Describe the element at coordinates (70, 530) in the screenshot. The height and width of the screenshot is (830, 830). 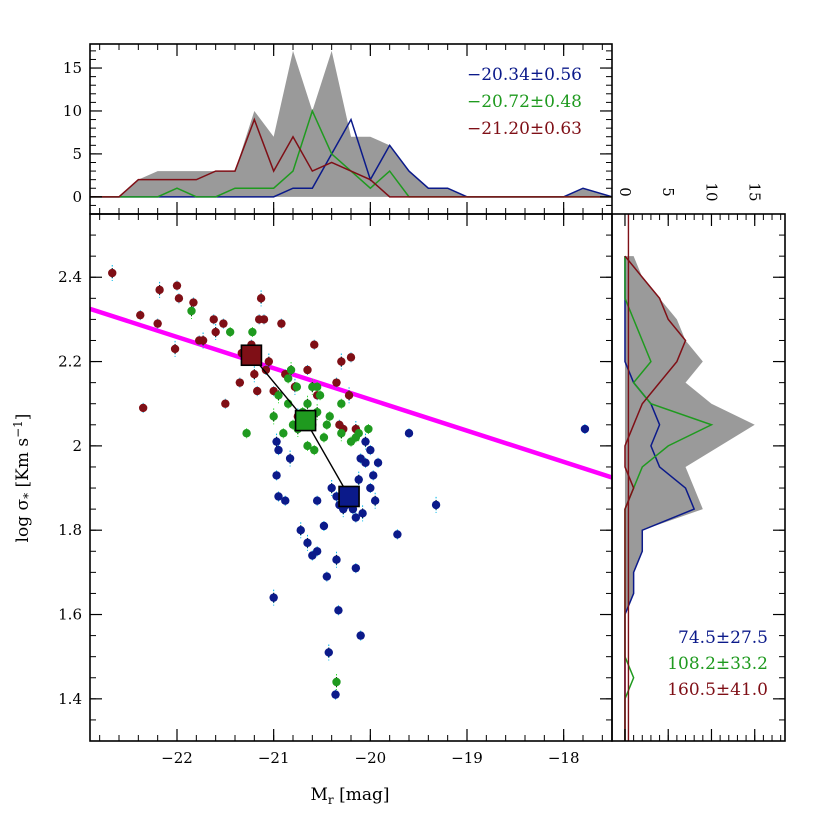
I see `y-tick-label: 1.8` at that location.